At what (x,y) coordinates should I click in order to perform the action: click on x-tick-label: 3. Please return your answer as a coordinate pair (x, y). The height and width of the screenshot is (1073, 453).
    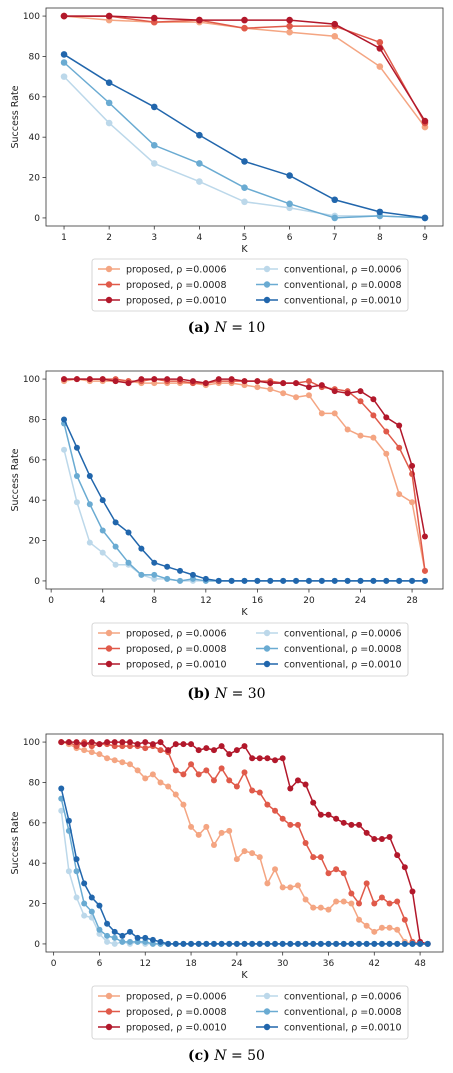
    Looking at the image, I should click on (154, 238).